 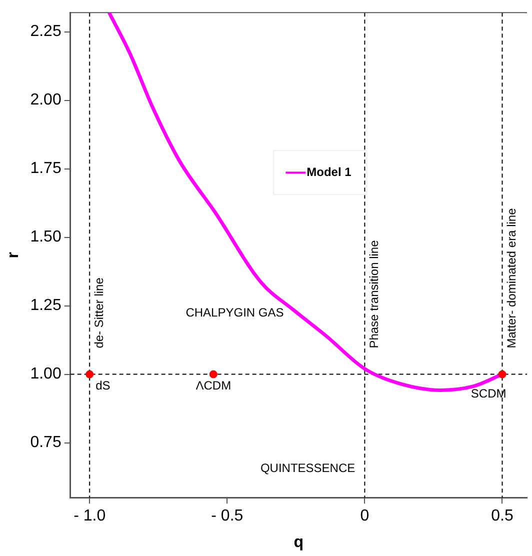 What do you see at coordinates (13, 255) in the screenshot?
I see `y-axis-title: r` at bounding box center [13, 255].